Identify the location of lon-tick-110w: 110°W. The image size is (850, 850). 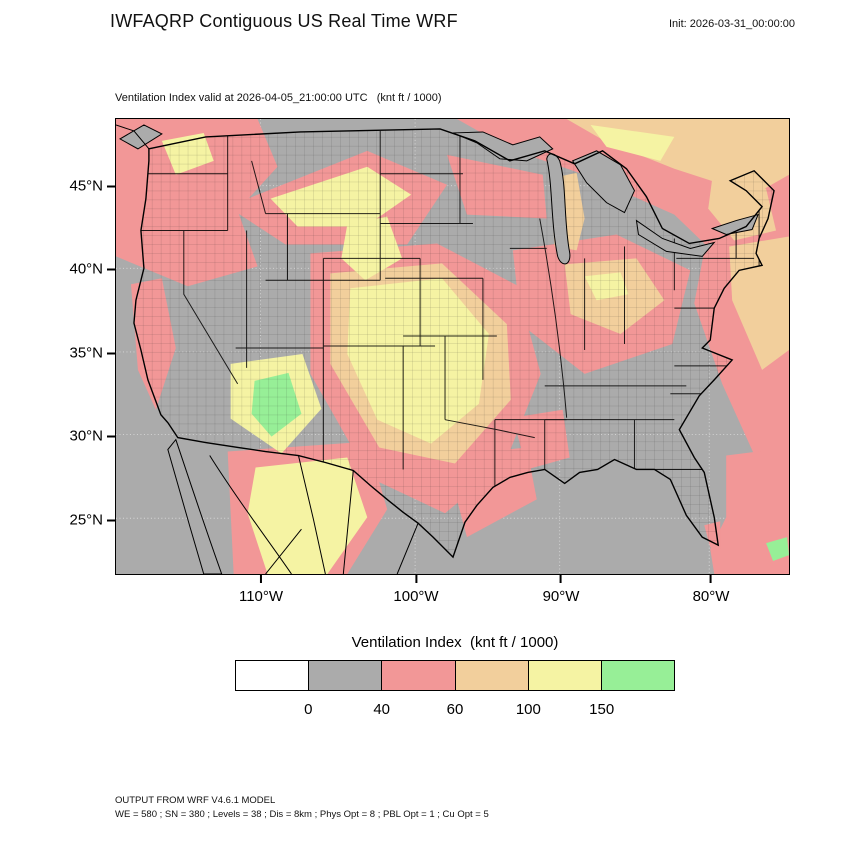
(261, 589).